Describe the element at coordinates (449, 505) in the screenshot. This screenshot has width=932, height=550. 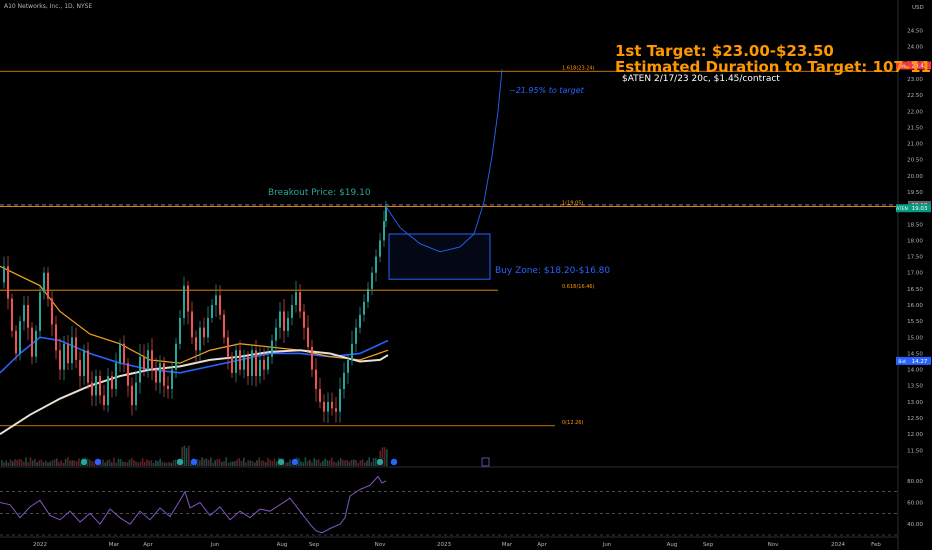
I see `rsi-panel` at that location.